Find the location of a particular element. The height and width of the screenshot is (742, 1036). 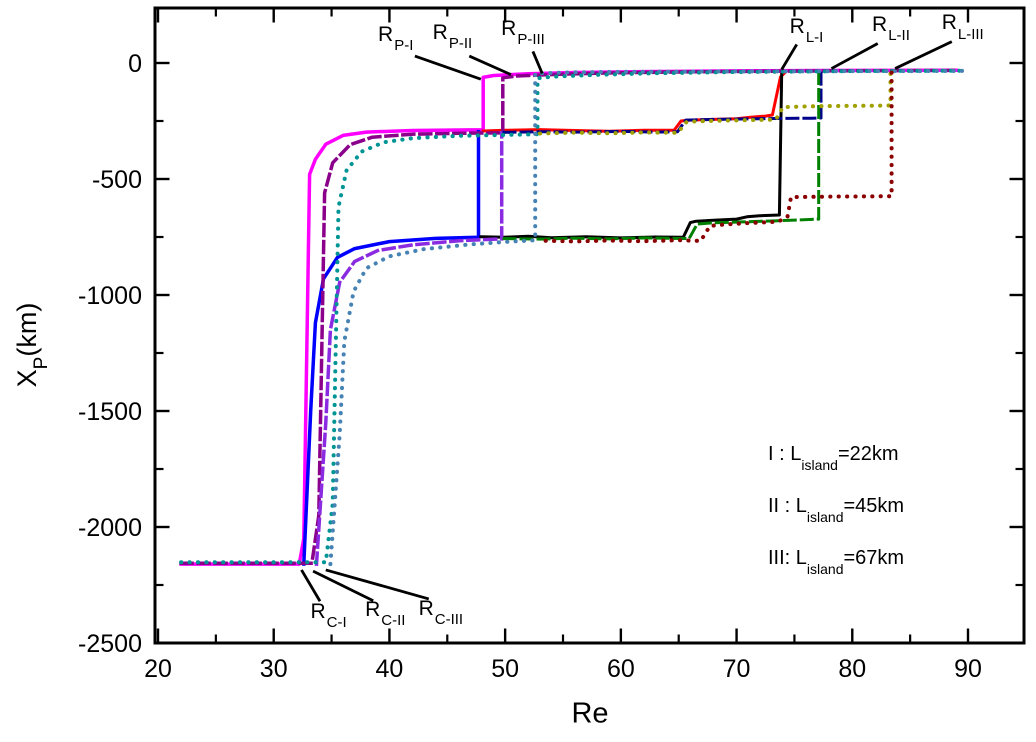

annotation-sub-c-iii: C-III is located at coordinates (449, 620).